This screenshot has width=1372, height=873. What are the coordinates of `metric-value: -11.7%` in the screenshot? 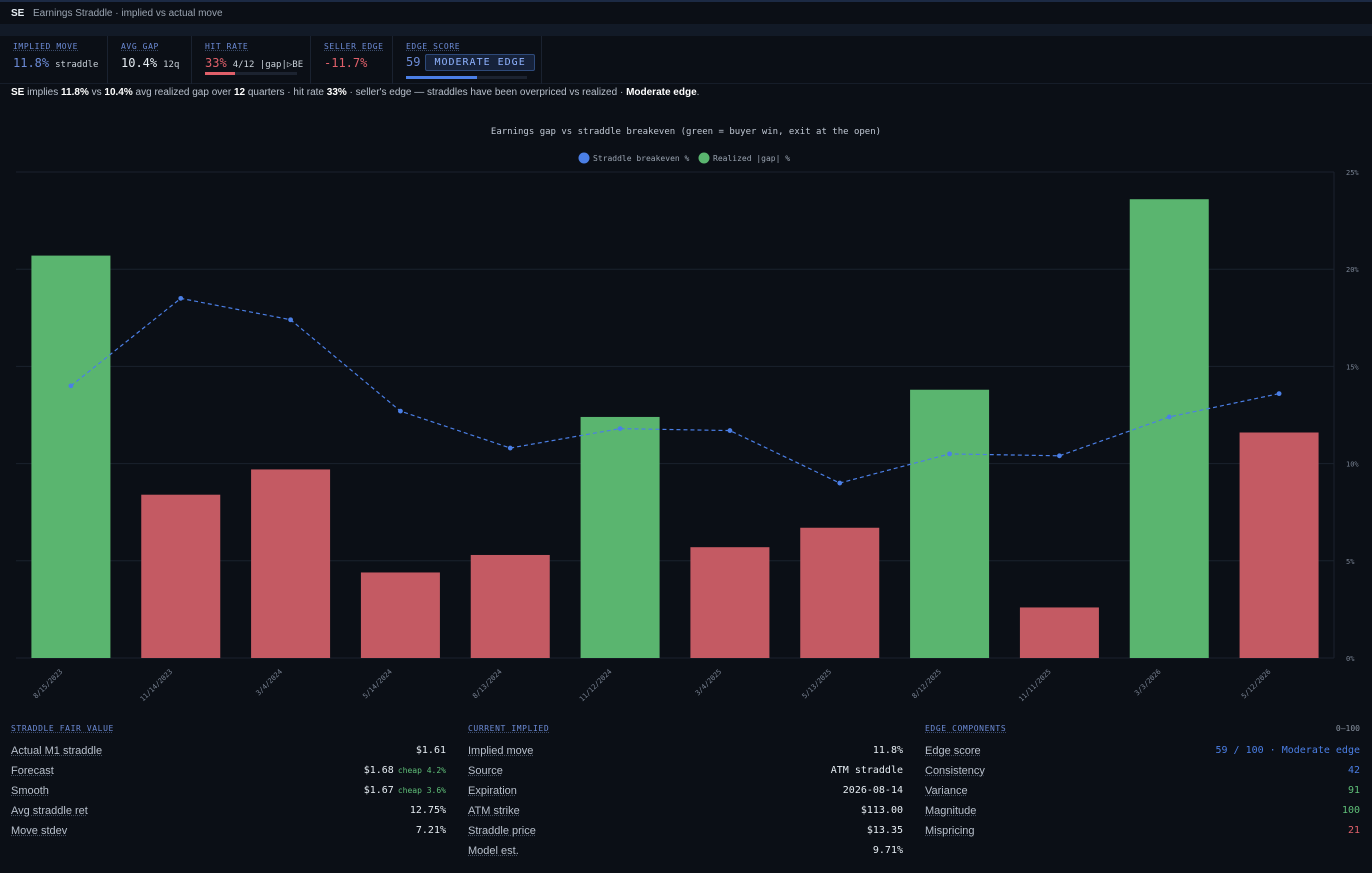 It's located at (346, 63).